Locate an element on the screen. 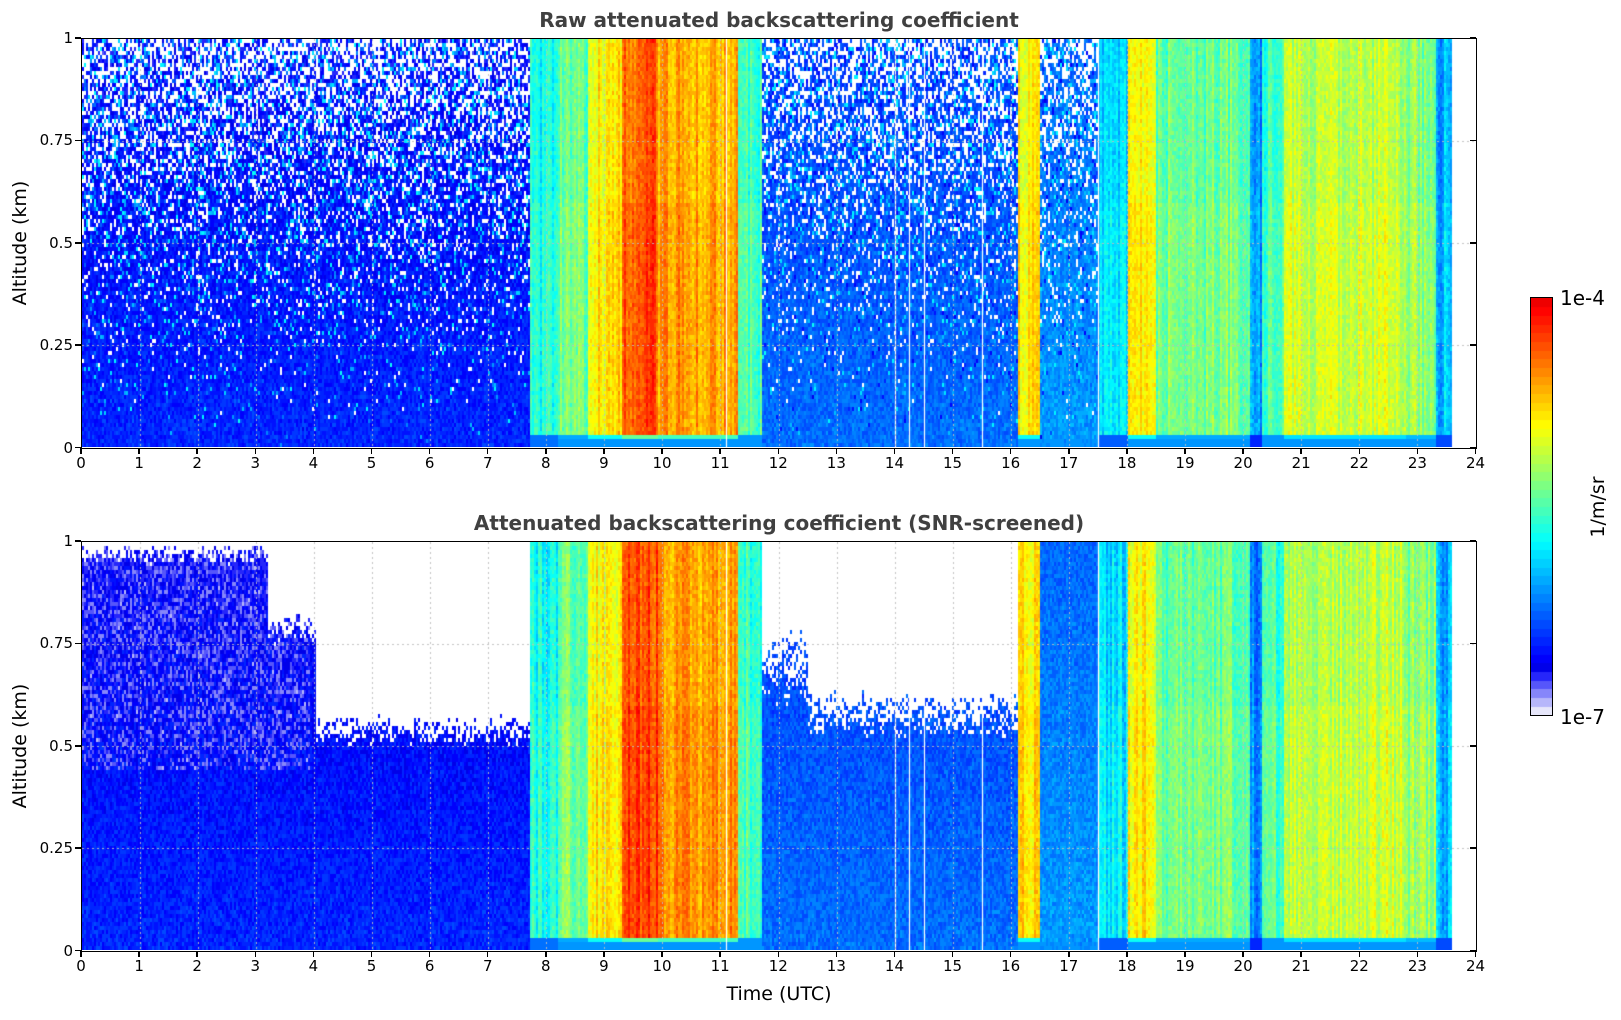  x-tick-label: 8 is located at coordinates (546, 966).